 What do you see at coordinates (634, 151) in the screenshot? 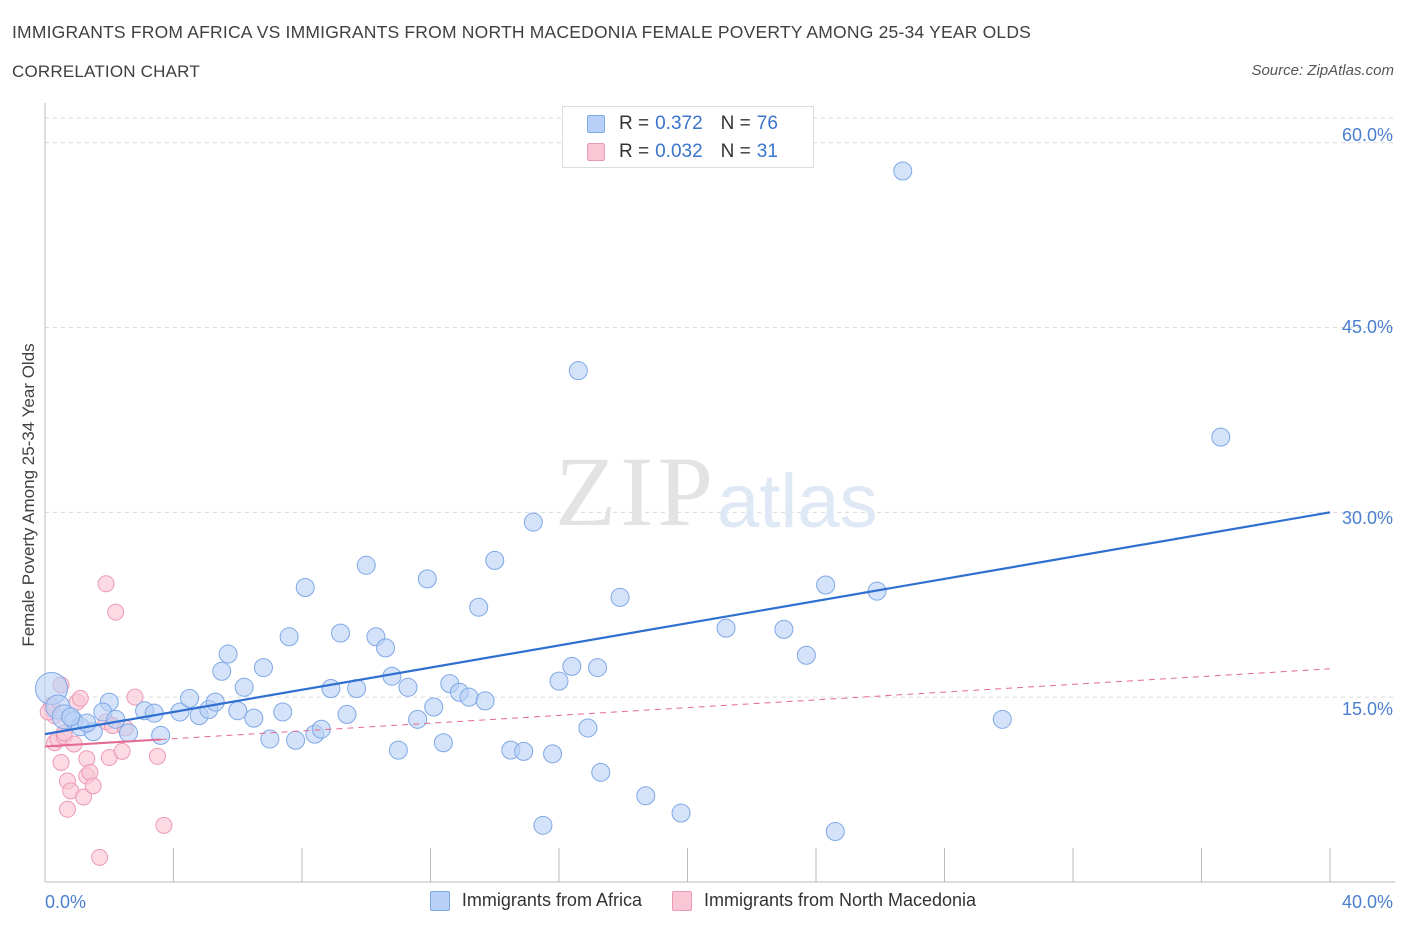
I see `legend-r-label: R =` at bounding box center [634, 151].